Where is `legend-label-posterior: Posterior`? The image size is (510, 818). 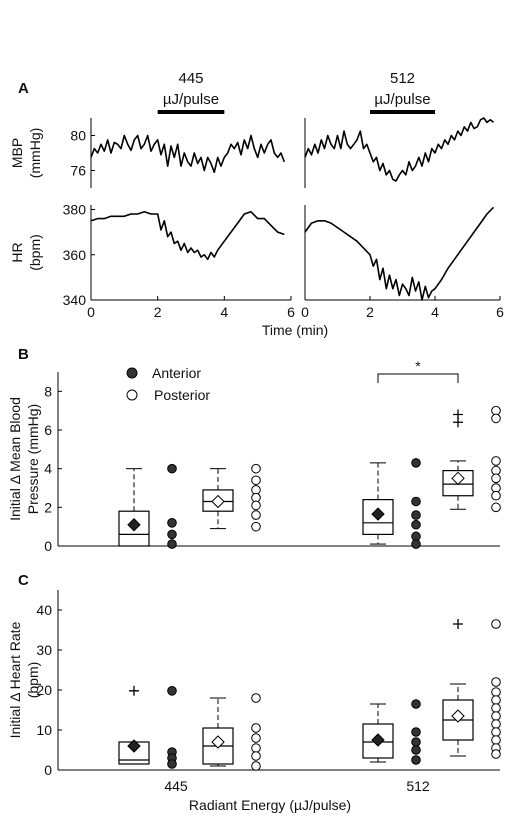
legend-label-posterior: Posterior is located at coordinates (182, 395).